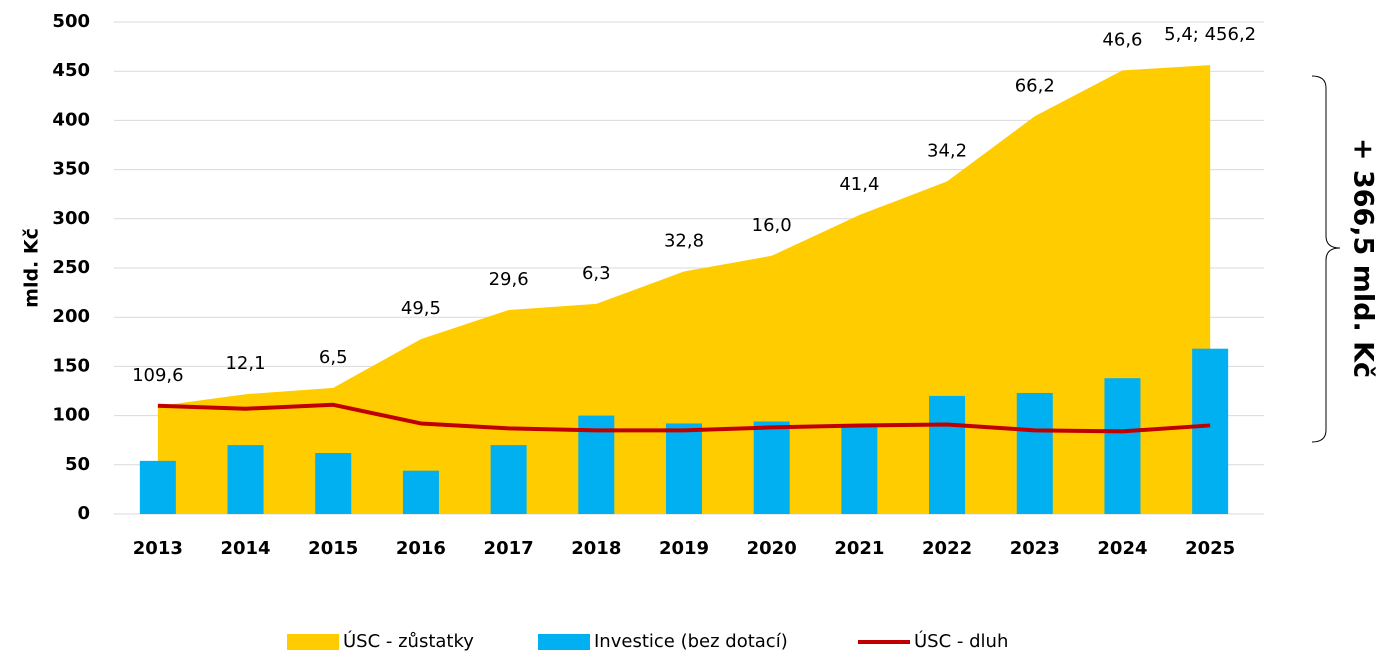  Describe the element at coordinates (71, 415) in the screenshot. I see `y-tick-label: 100` at that location.